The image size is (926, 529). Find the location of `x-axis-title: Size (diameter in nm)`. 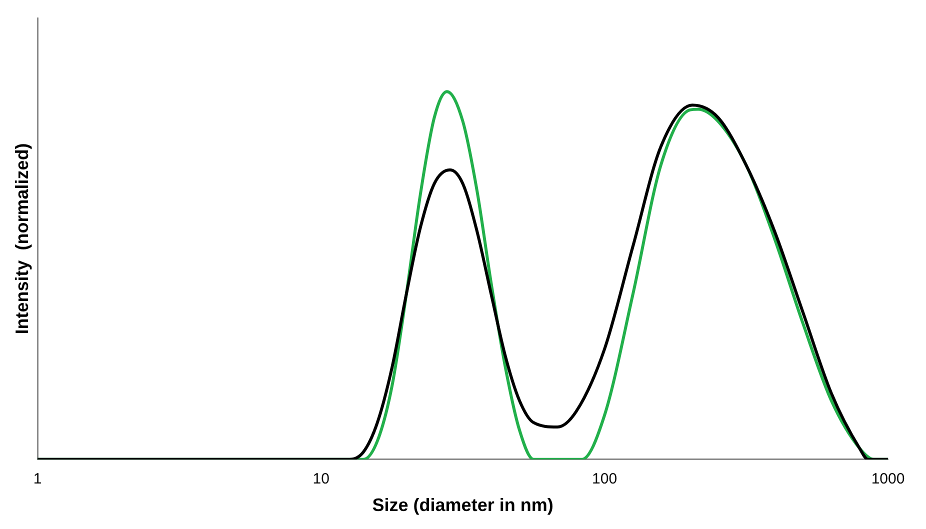

x-axis-title: Size (diameter in nm) is located at coordinates (463, 505).